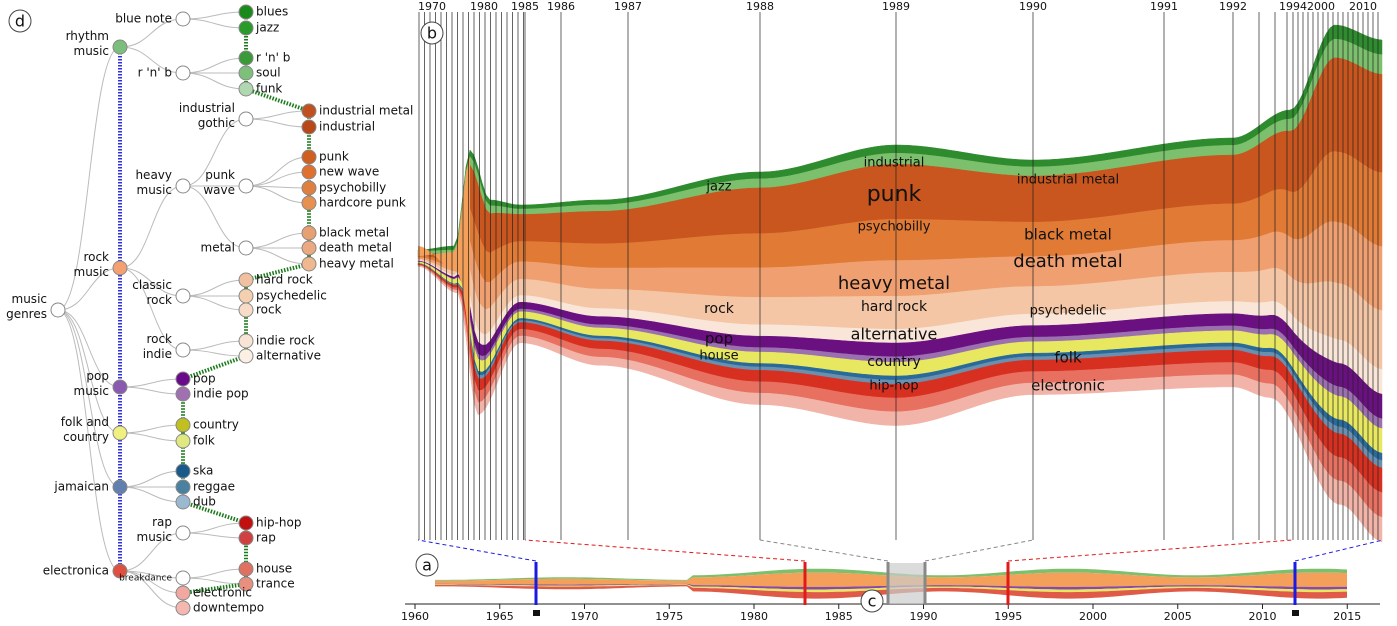  What do you see at coordinates (228, 608) in the screenshot?
I see `node-label: downtempo` at bounding box center [228, 608].